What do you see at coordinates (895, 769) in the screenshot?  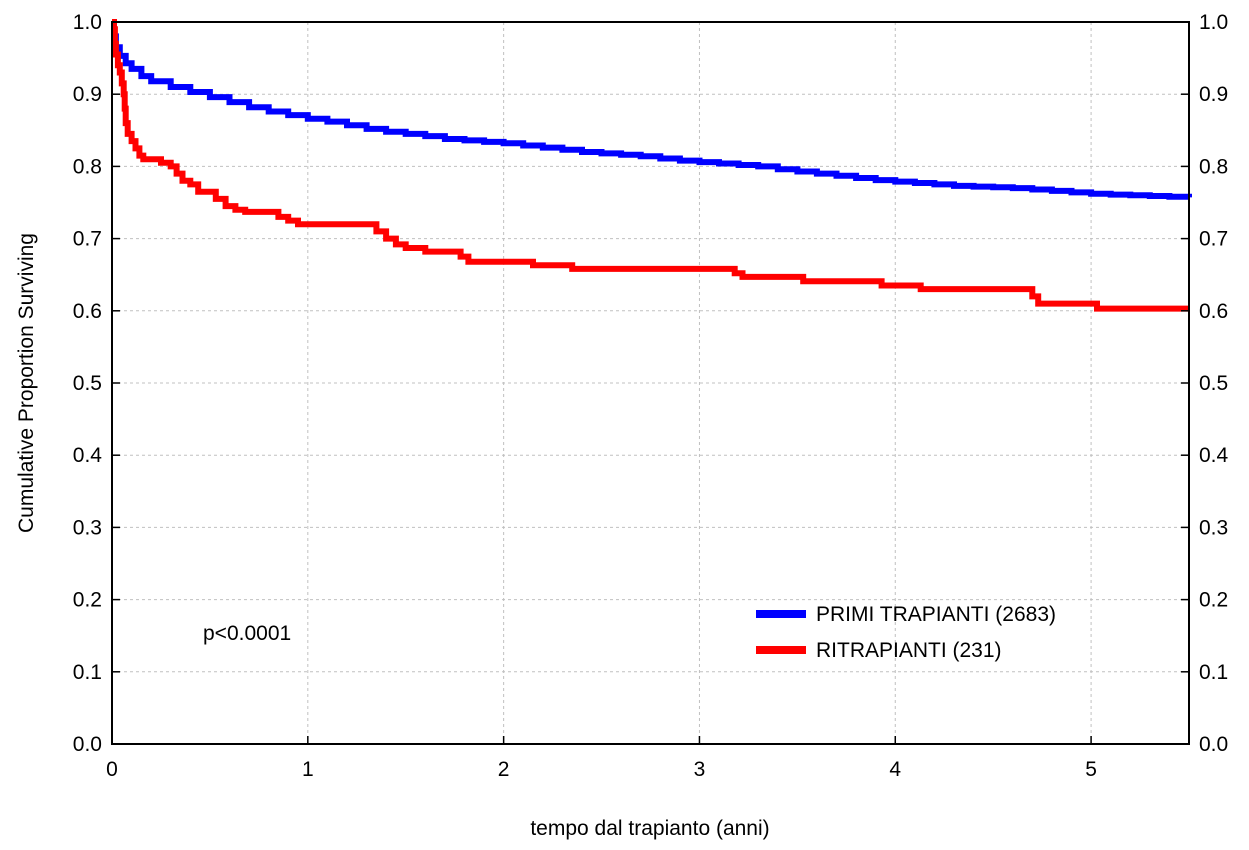 I see `x-tick-label: 4` at bounding box center [895, 769].